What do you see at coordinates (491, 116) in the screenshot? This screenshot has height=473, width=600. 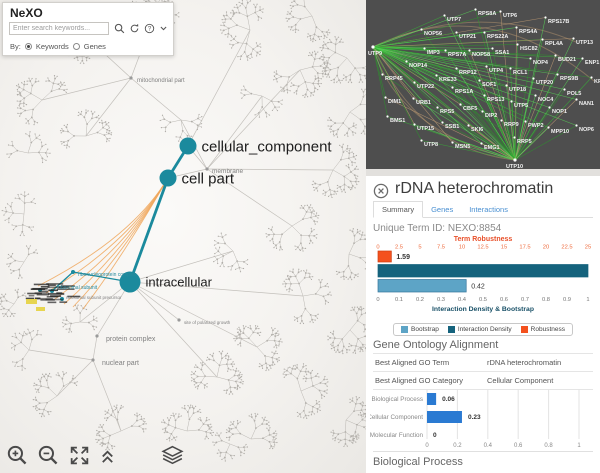 I see `gene-node: DIP2` at bounding box center [491, 116].